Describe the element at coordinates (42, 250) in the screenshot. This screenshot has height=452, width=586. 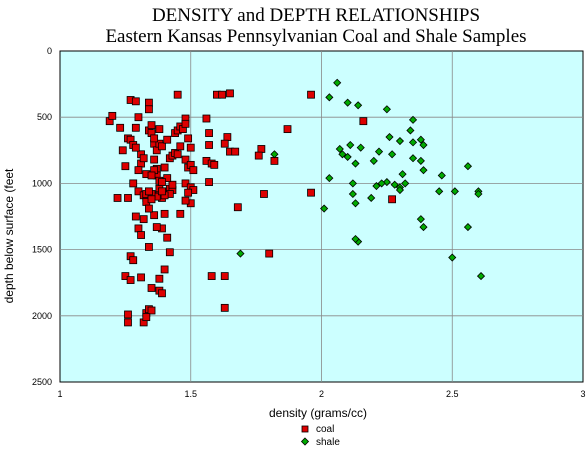
I see `y-tick-label: 1500` at that location.